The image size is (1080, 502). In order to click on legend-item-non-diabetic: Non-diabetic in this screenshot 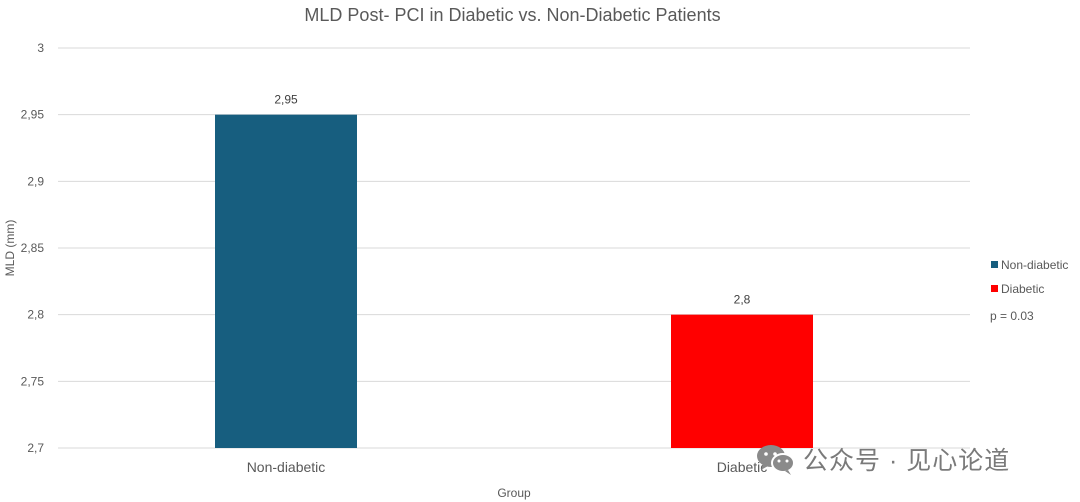, I will do `click(1029, 264)`.